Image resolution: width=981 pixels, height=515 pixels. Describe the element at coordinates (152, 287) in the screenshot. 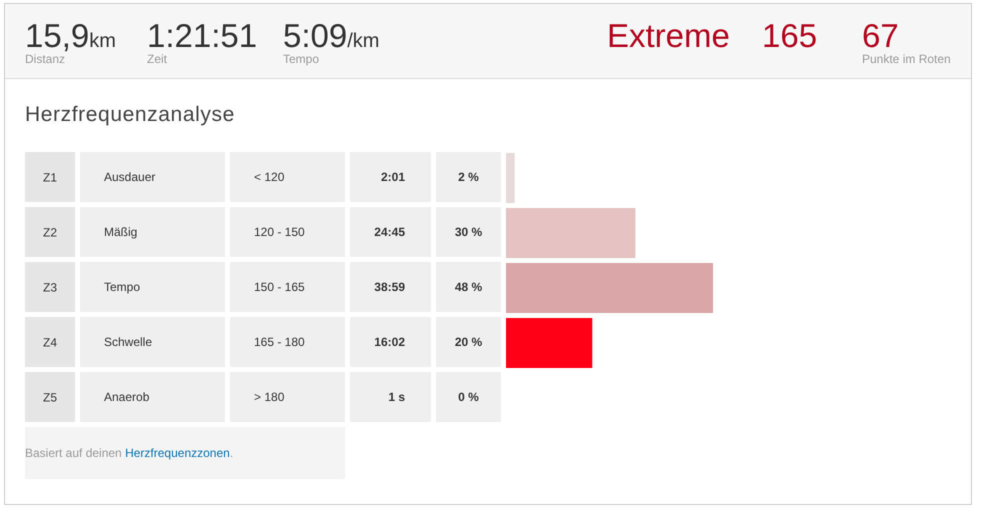

I see `table-cell: Tempo` at that location.